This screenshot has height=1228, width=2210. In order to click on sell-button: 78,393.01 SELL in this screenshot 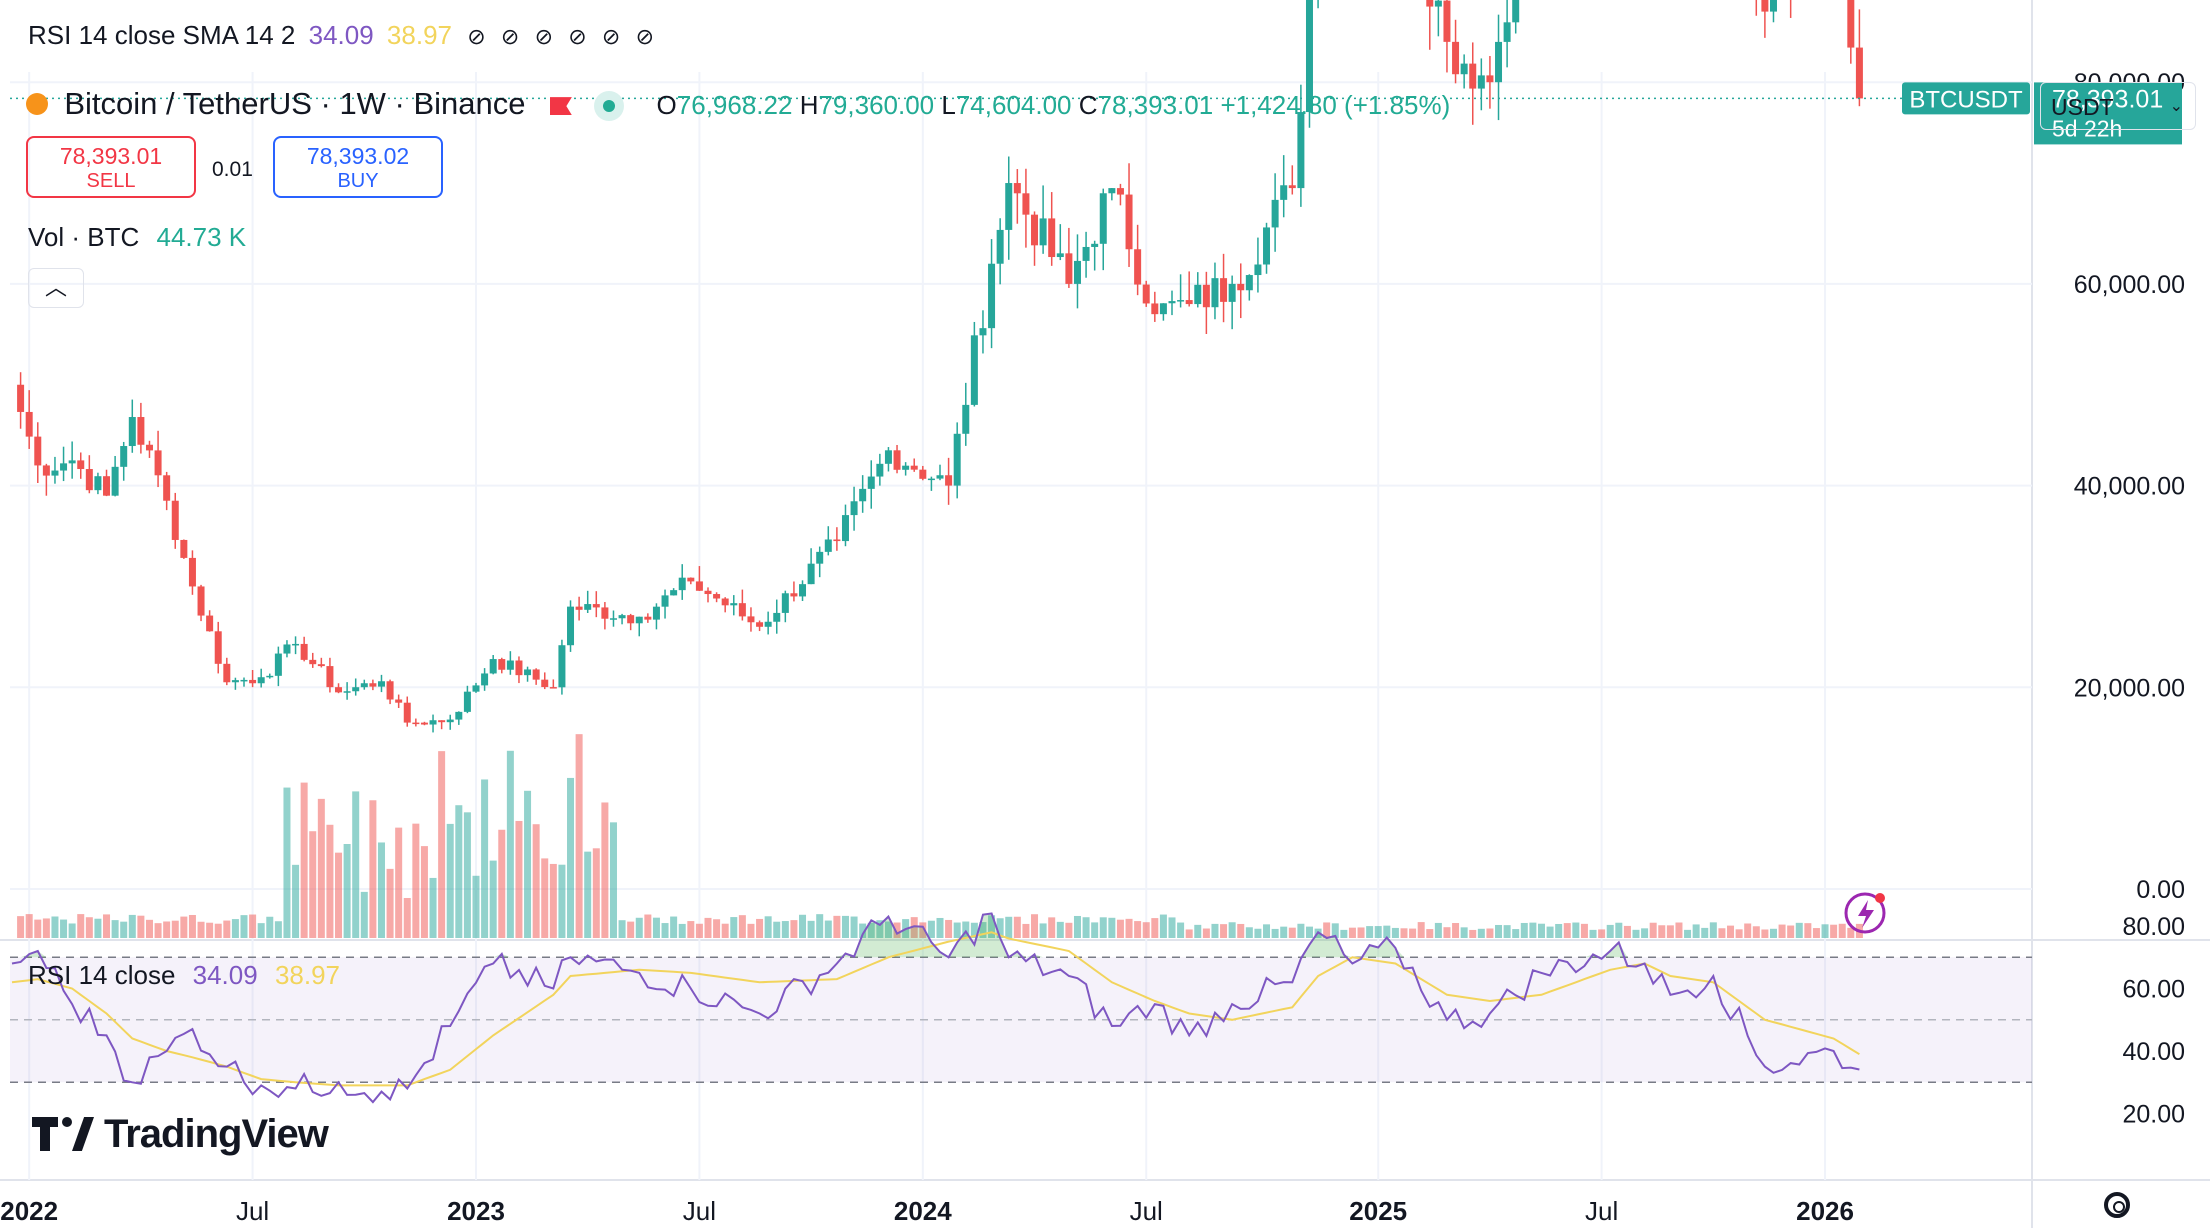, I will do `click(111, 167)`.